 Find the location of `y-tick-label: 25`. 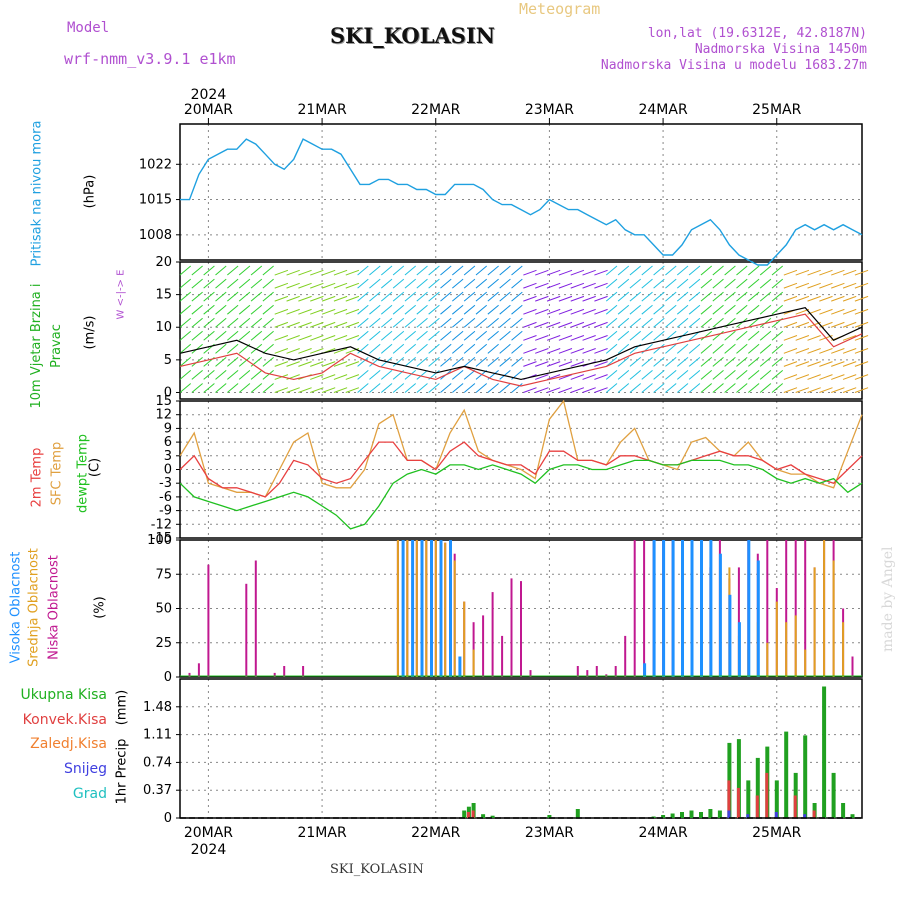

y-tick-label: 25 is located at coordinates (163, 643).